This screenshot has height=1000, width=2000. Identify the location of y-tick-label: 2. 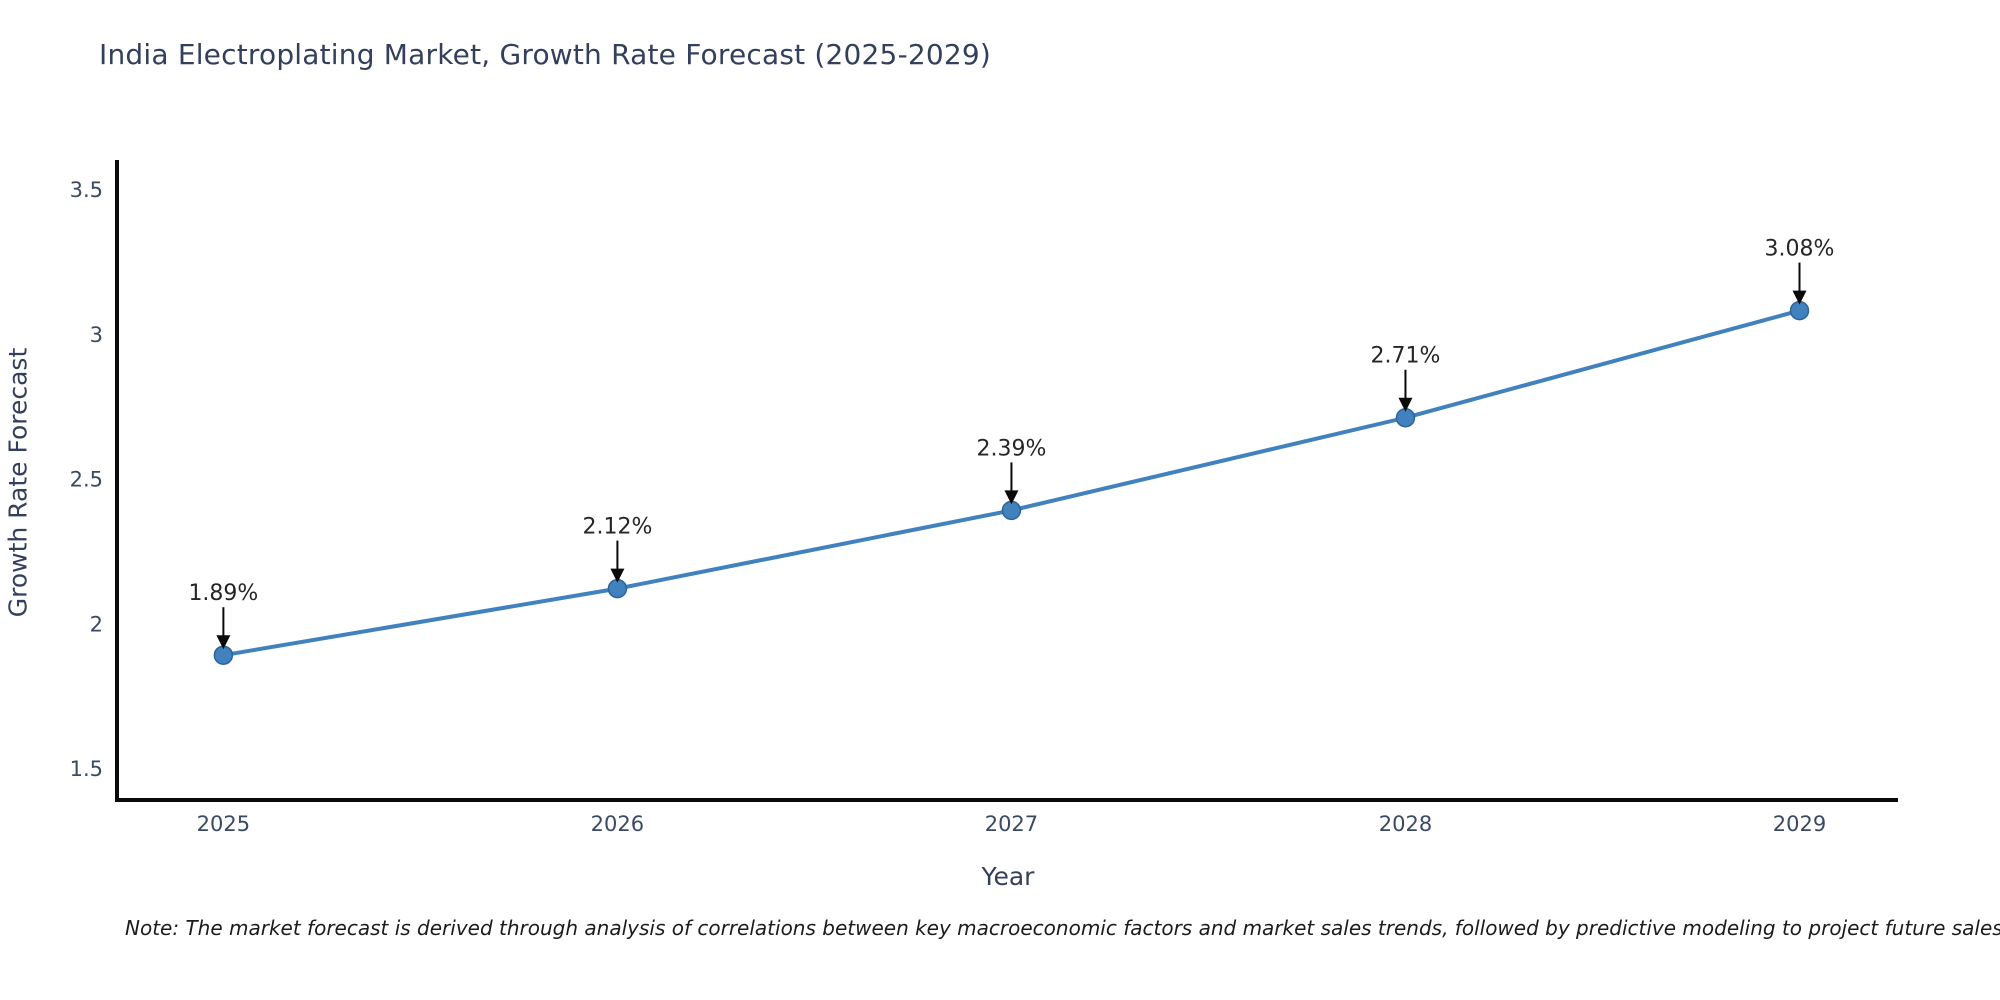
(96, 624).